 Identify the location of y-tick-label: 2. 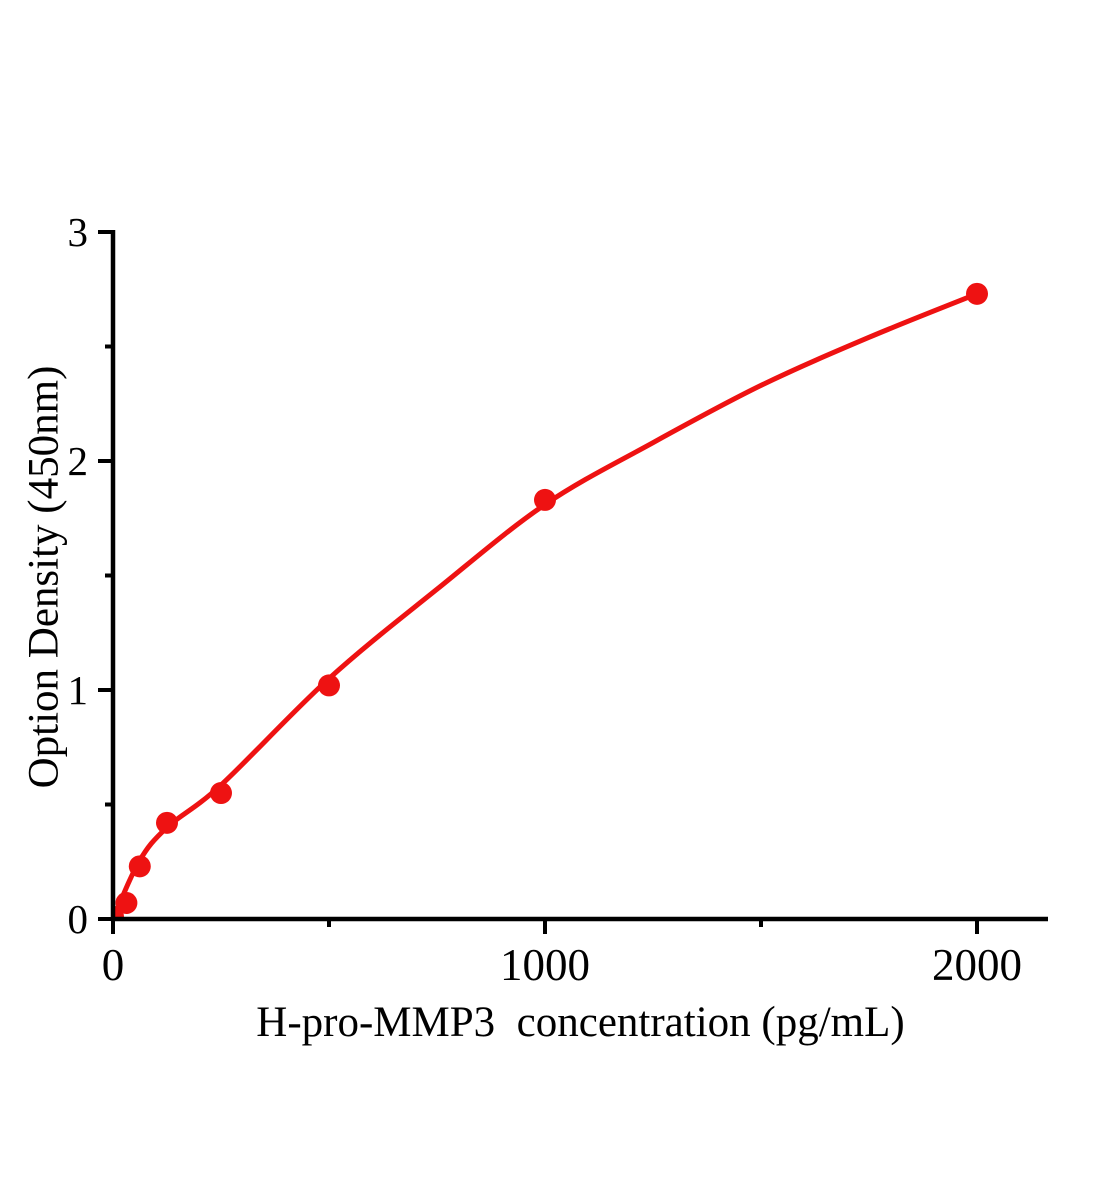
(78, 461).